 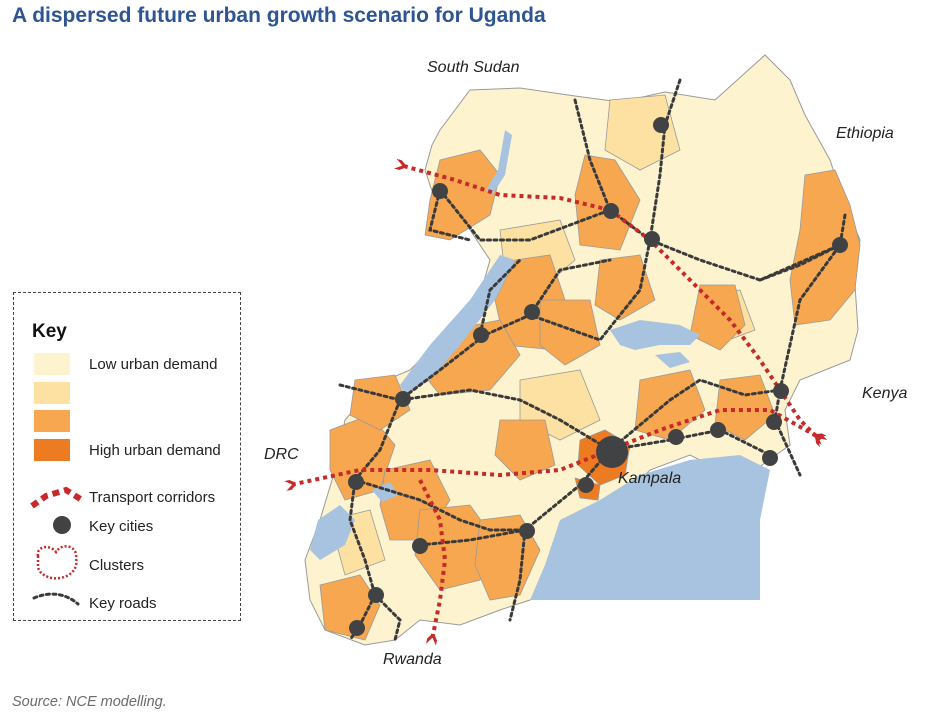 I want to click on label-drc: DRC, so click(x=281, y=454).